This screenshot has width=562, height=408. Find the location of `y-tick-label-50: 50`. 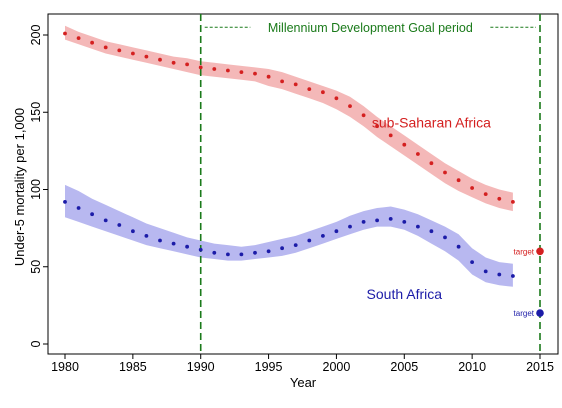

y-tick-label-50: 50 is located at coordinates (36, 267).